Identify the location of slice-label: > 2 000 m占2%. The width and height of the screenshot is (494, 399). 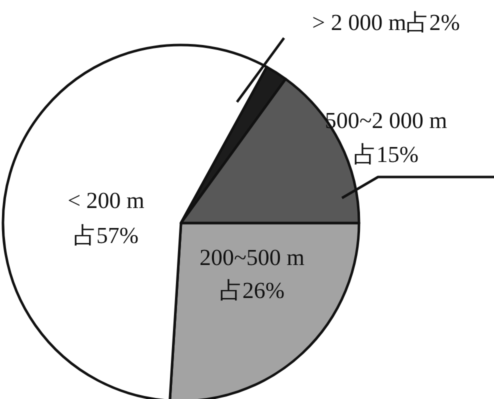
(386, 22).